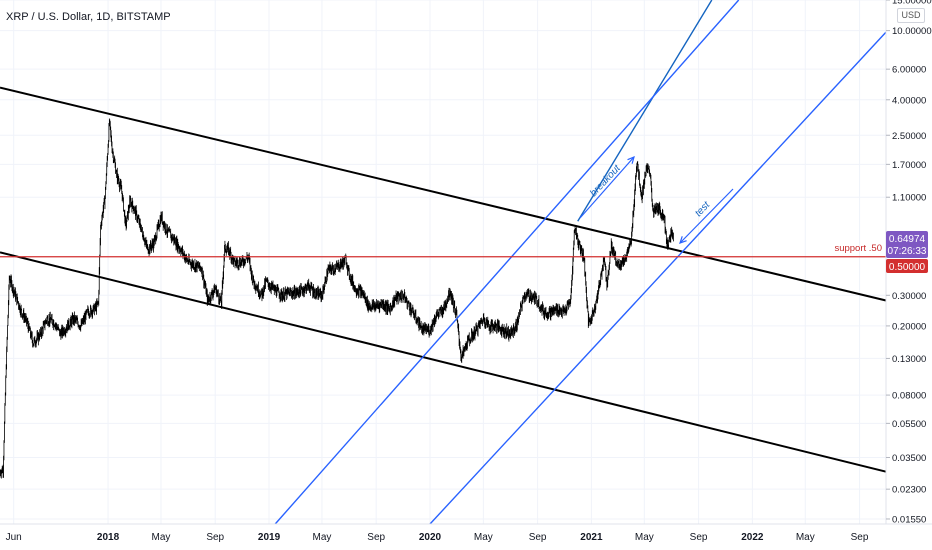 The width and height of the screenshot is (932, 550). I want to click on price-tick-label: 1.10000, so click(909, 198).